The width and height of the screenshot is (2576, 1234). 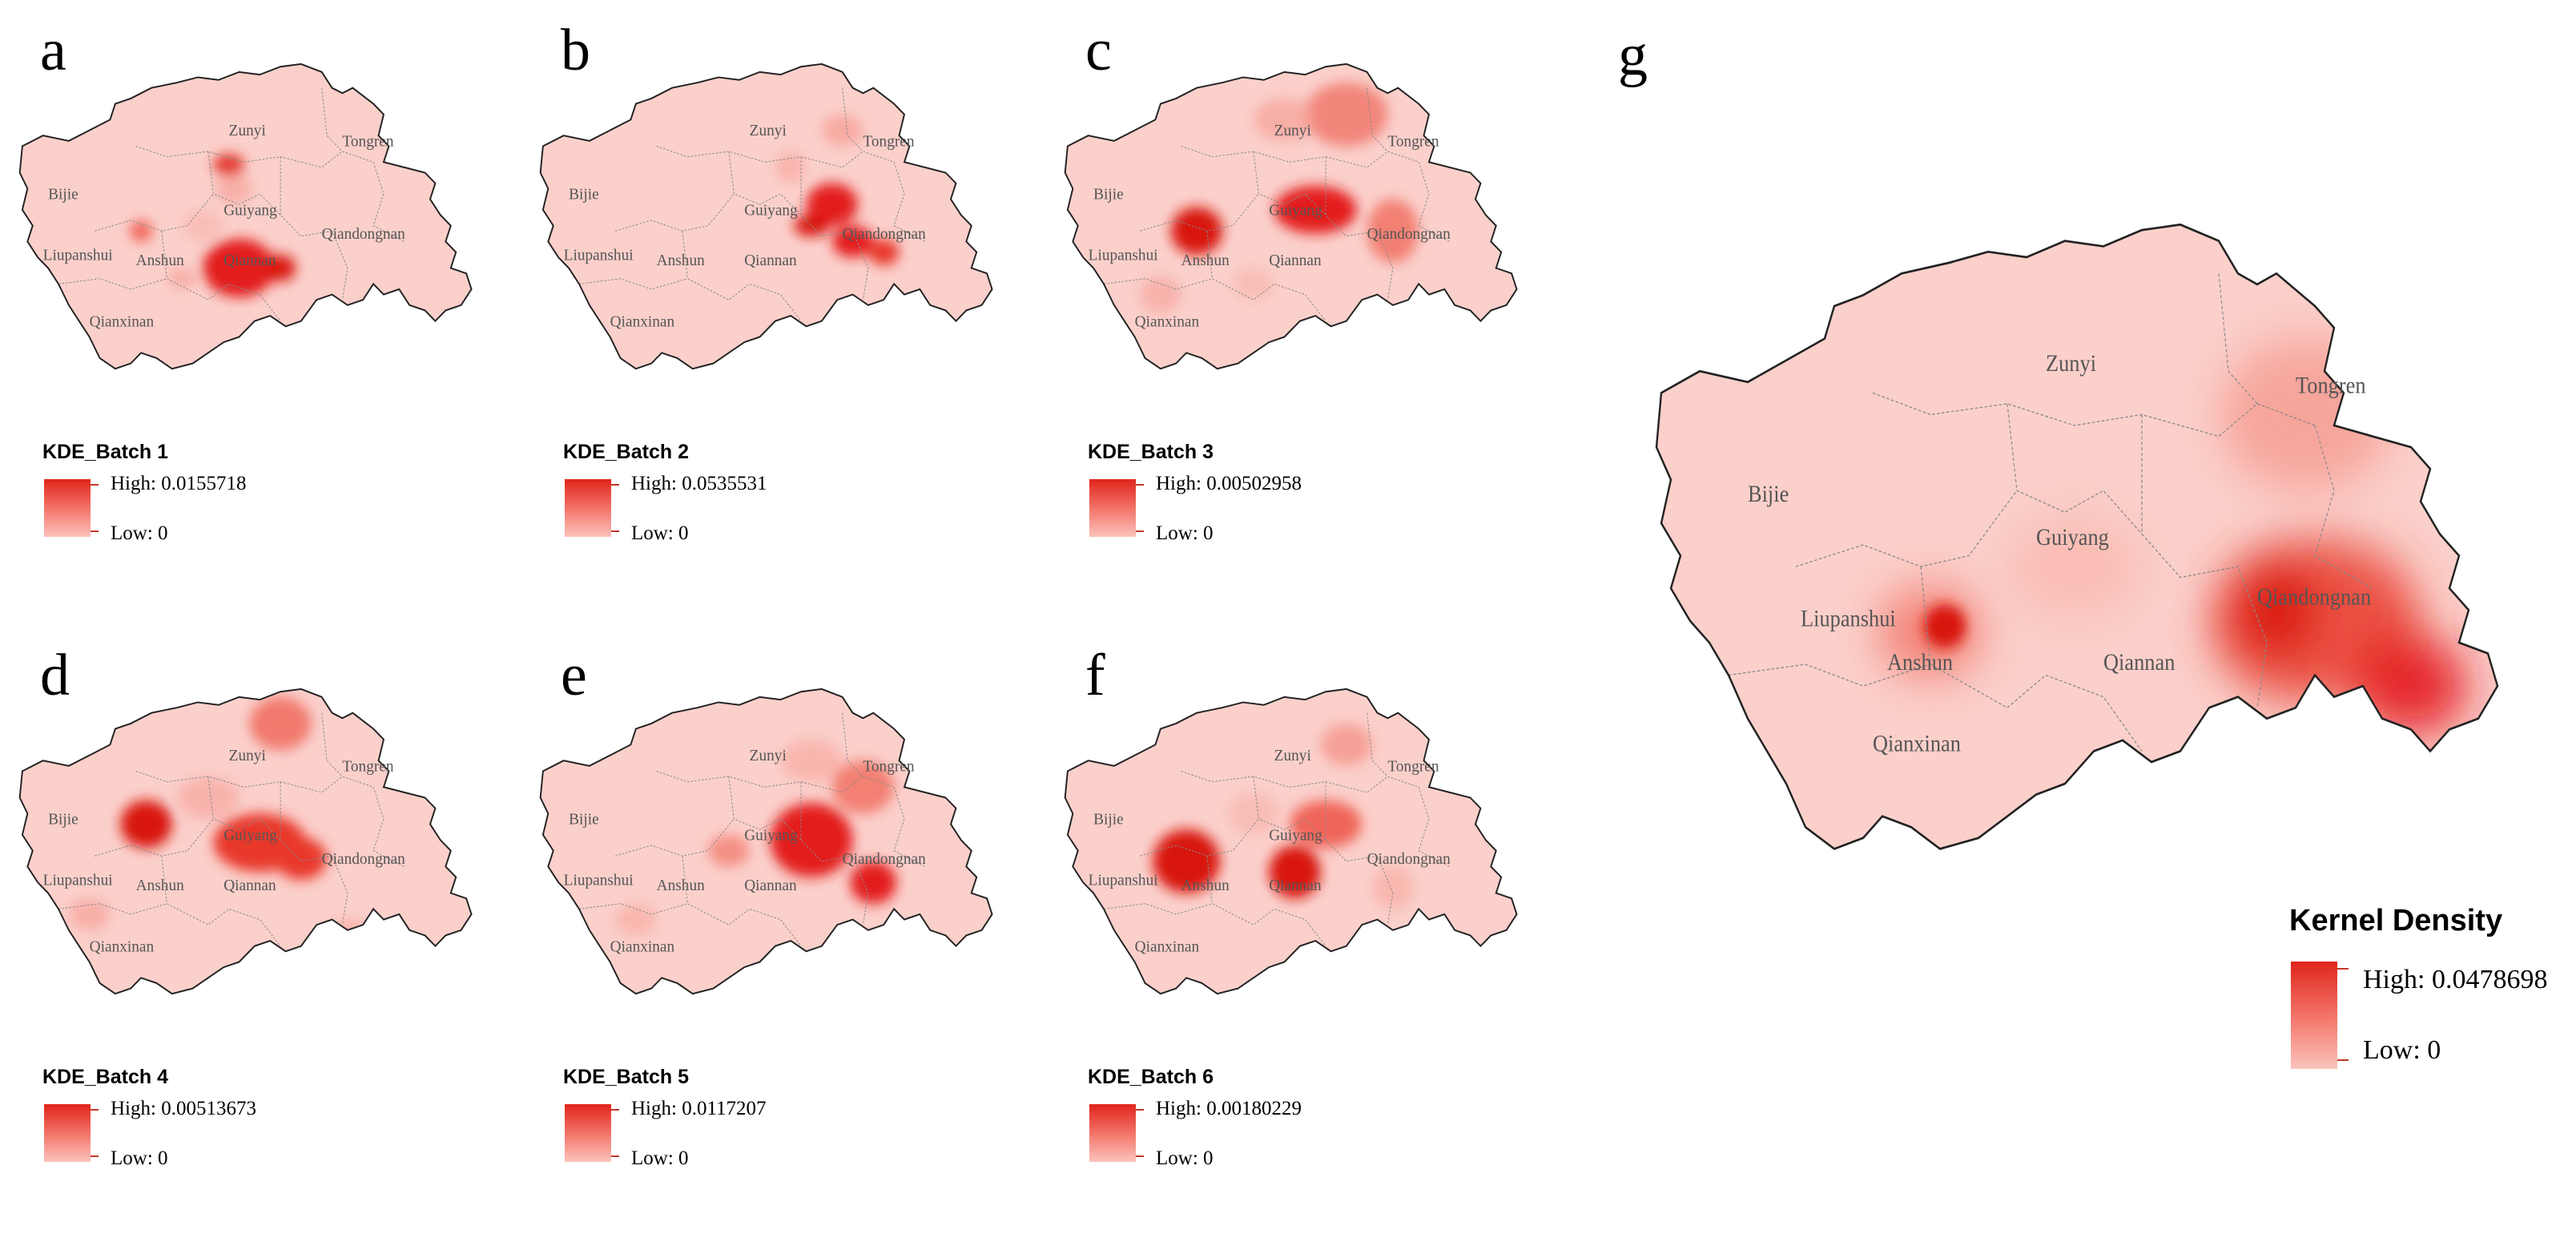 What do you see at coordinates (1229, 483) in the screenshot?
I see `legend-high-label: High: 0.00502958` at bounding box center [1229, 483].